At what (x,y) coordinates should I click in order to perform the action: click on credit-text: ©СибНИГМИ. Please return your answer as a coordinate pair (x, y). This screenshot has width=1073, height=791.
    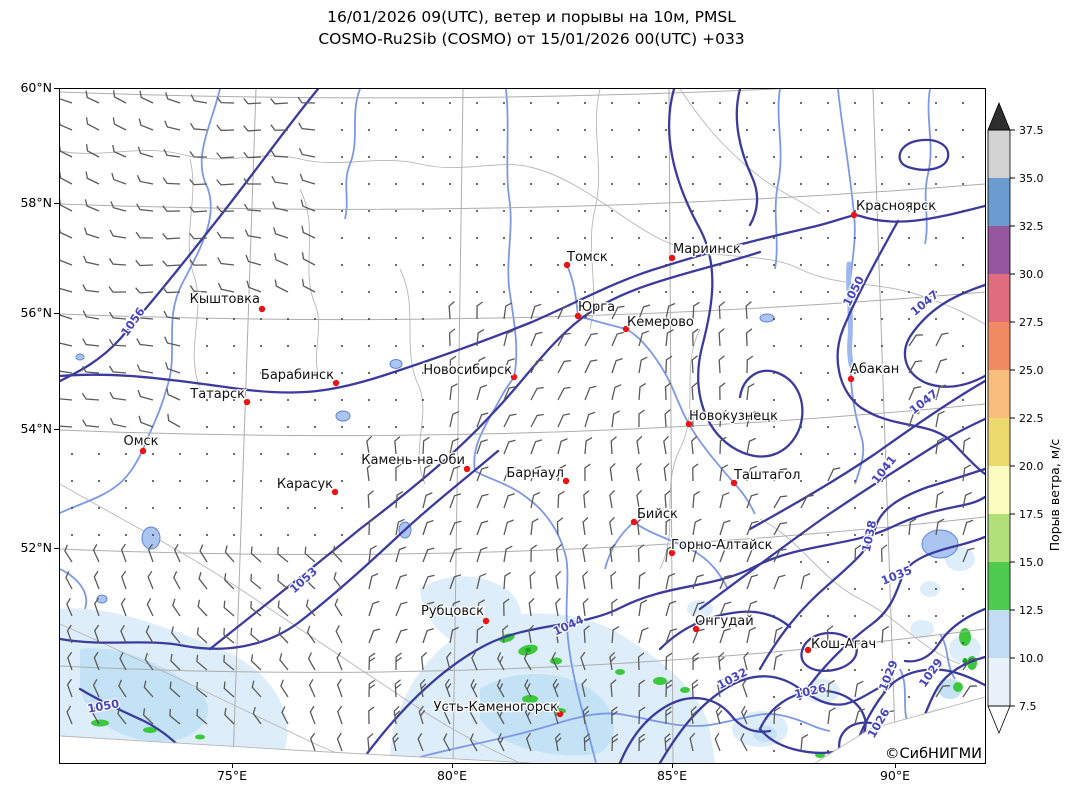
    Looking at the image, I should click on (933, 754).